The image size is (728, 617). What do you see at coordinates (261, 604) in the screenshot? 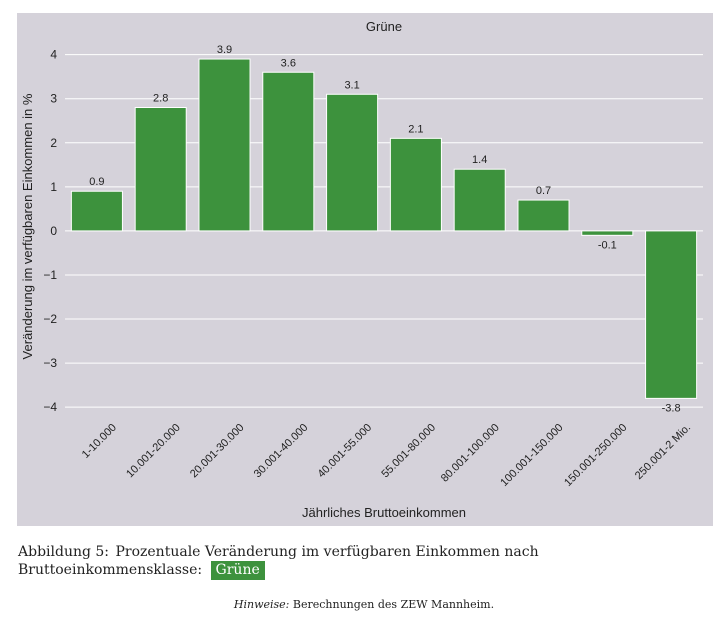
I see `note-label: Hinweise:` at bounding box center [261, 604].